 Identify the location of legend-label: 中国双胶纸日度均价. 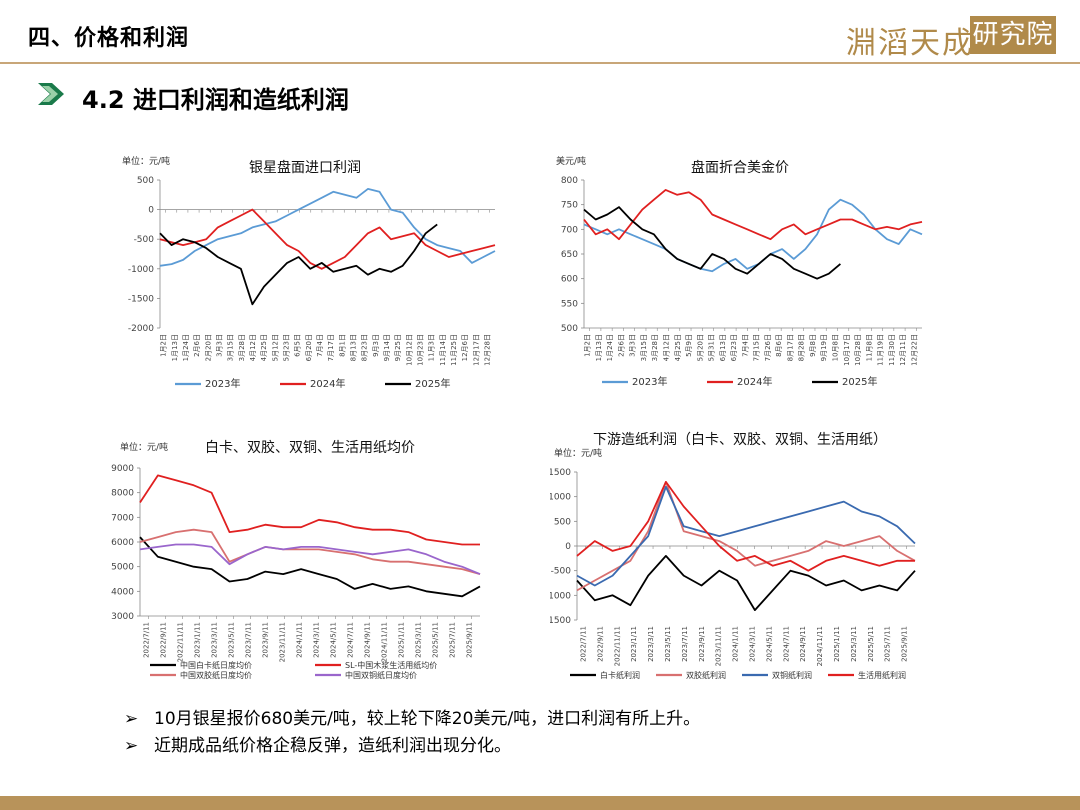
(216, 675).